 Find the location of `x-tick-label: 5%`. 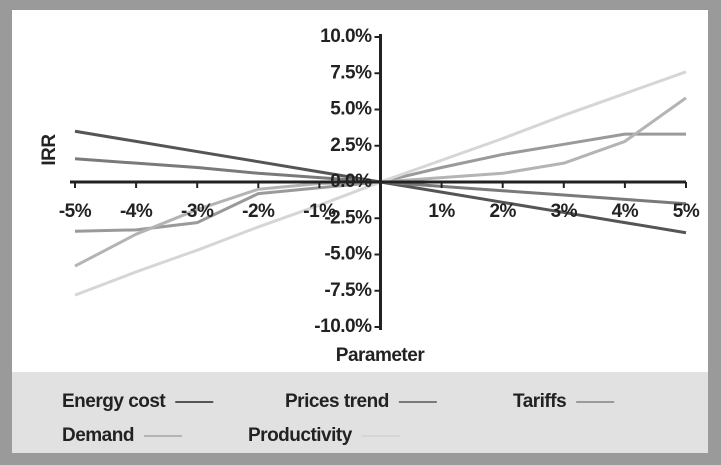

x-tick-label: 5% is located at coordinates (686, 211).